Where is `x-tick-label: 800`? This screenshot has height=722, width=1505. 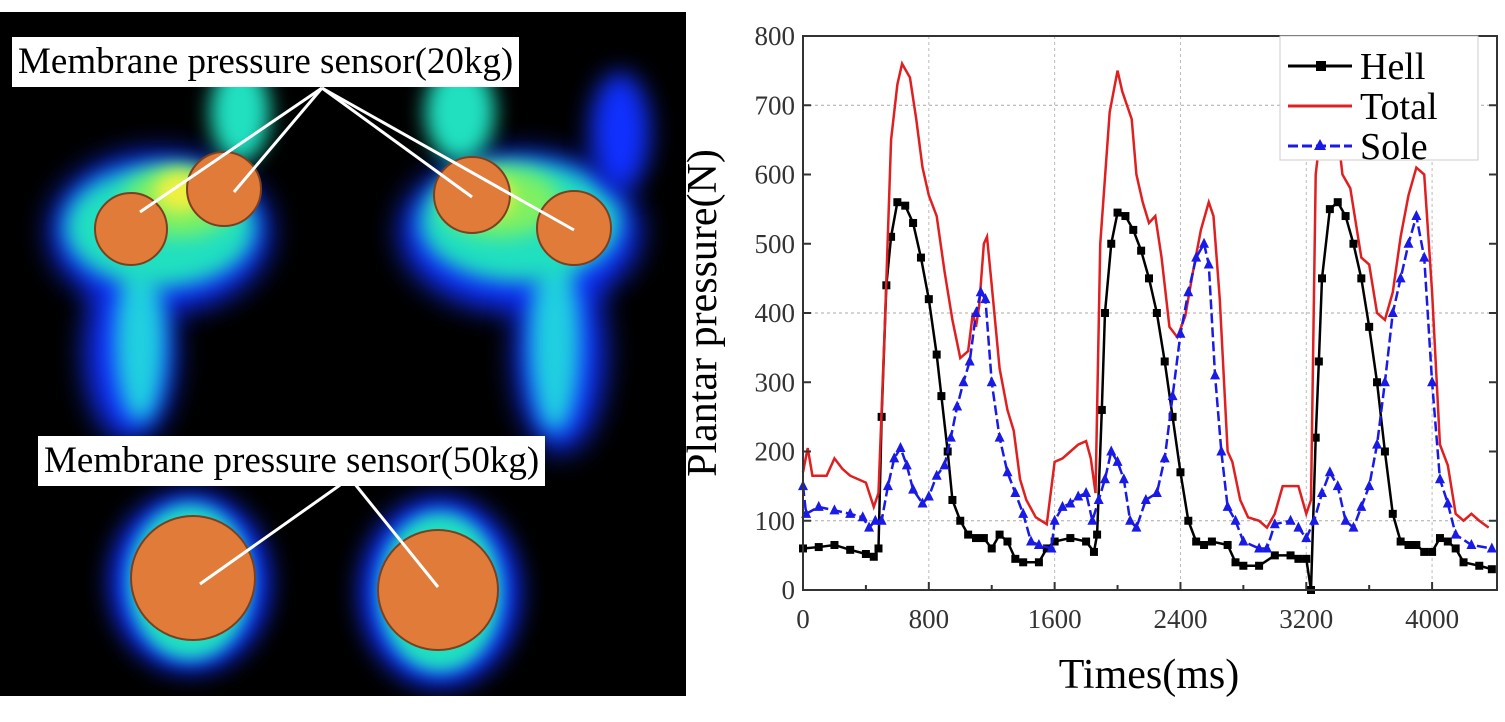 x-tick-label: 800 is located at coordinates (929, 619).